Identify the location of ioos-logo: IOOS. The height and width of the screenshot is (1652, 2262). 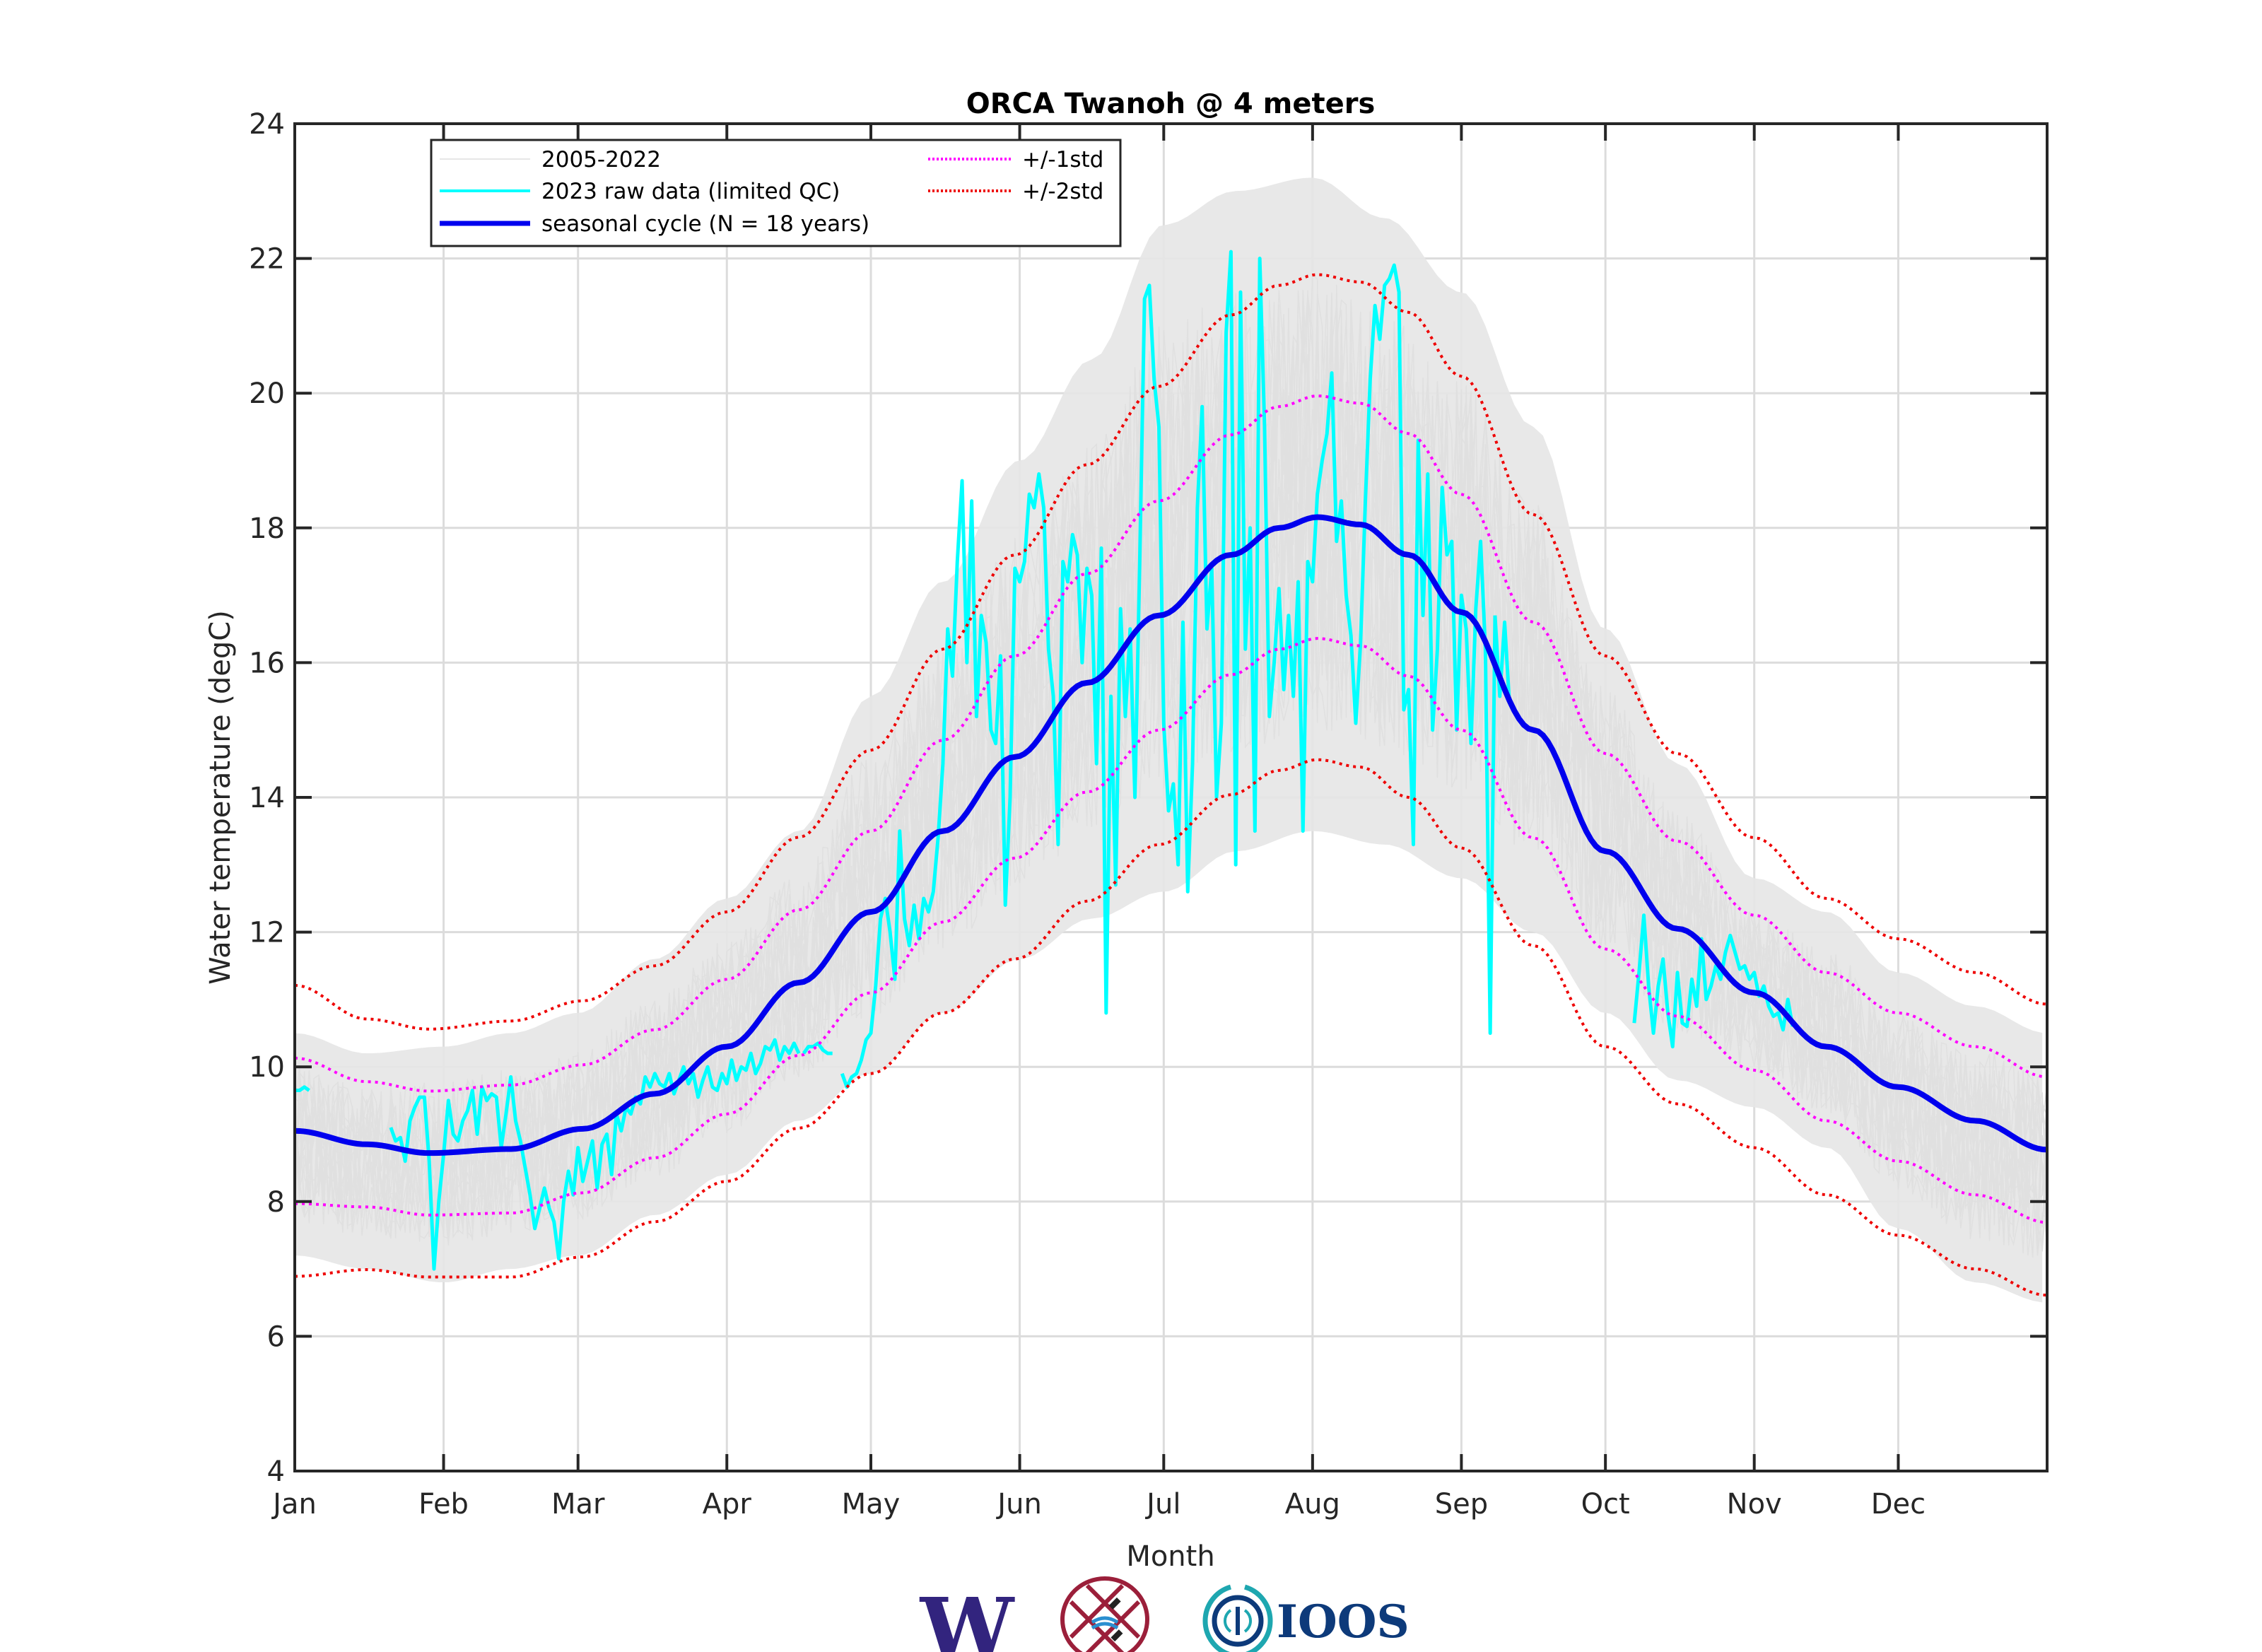
(1306, 1618).